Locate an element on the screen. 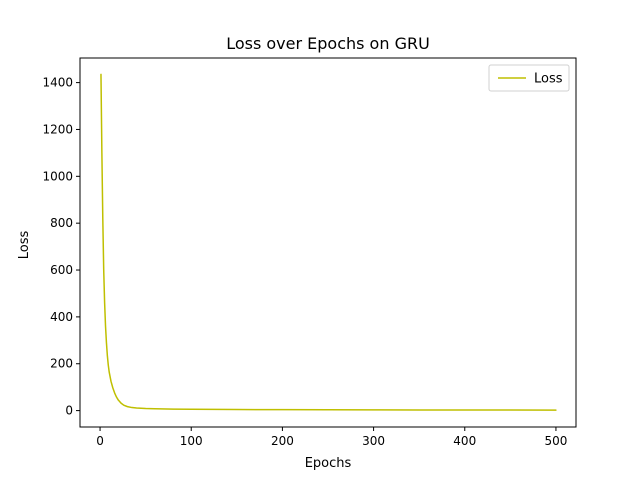 This screenshot has width=640, height=480. y-tick-label: 800 is located at coordinates (61, 223).